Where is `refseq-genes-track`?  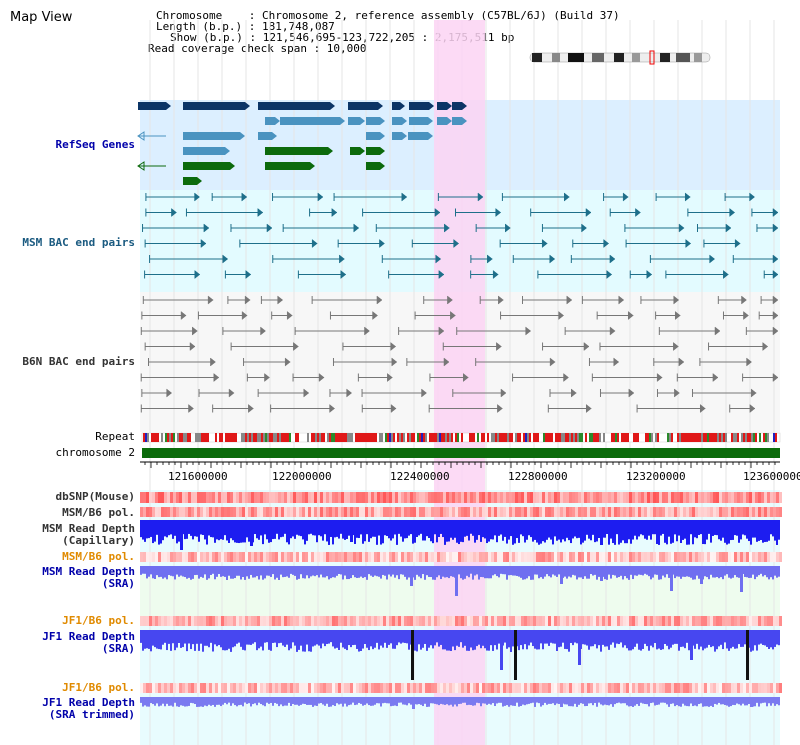
refseq-genes-track is located at coordinates (302, 143).